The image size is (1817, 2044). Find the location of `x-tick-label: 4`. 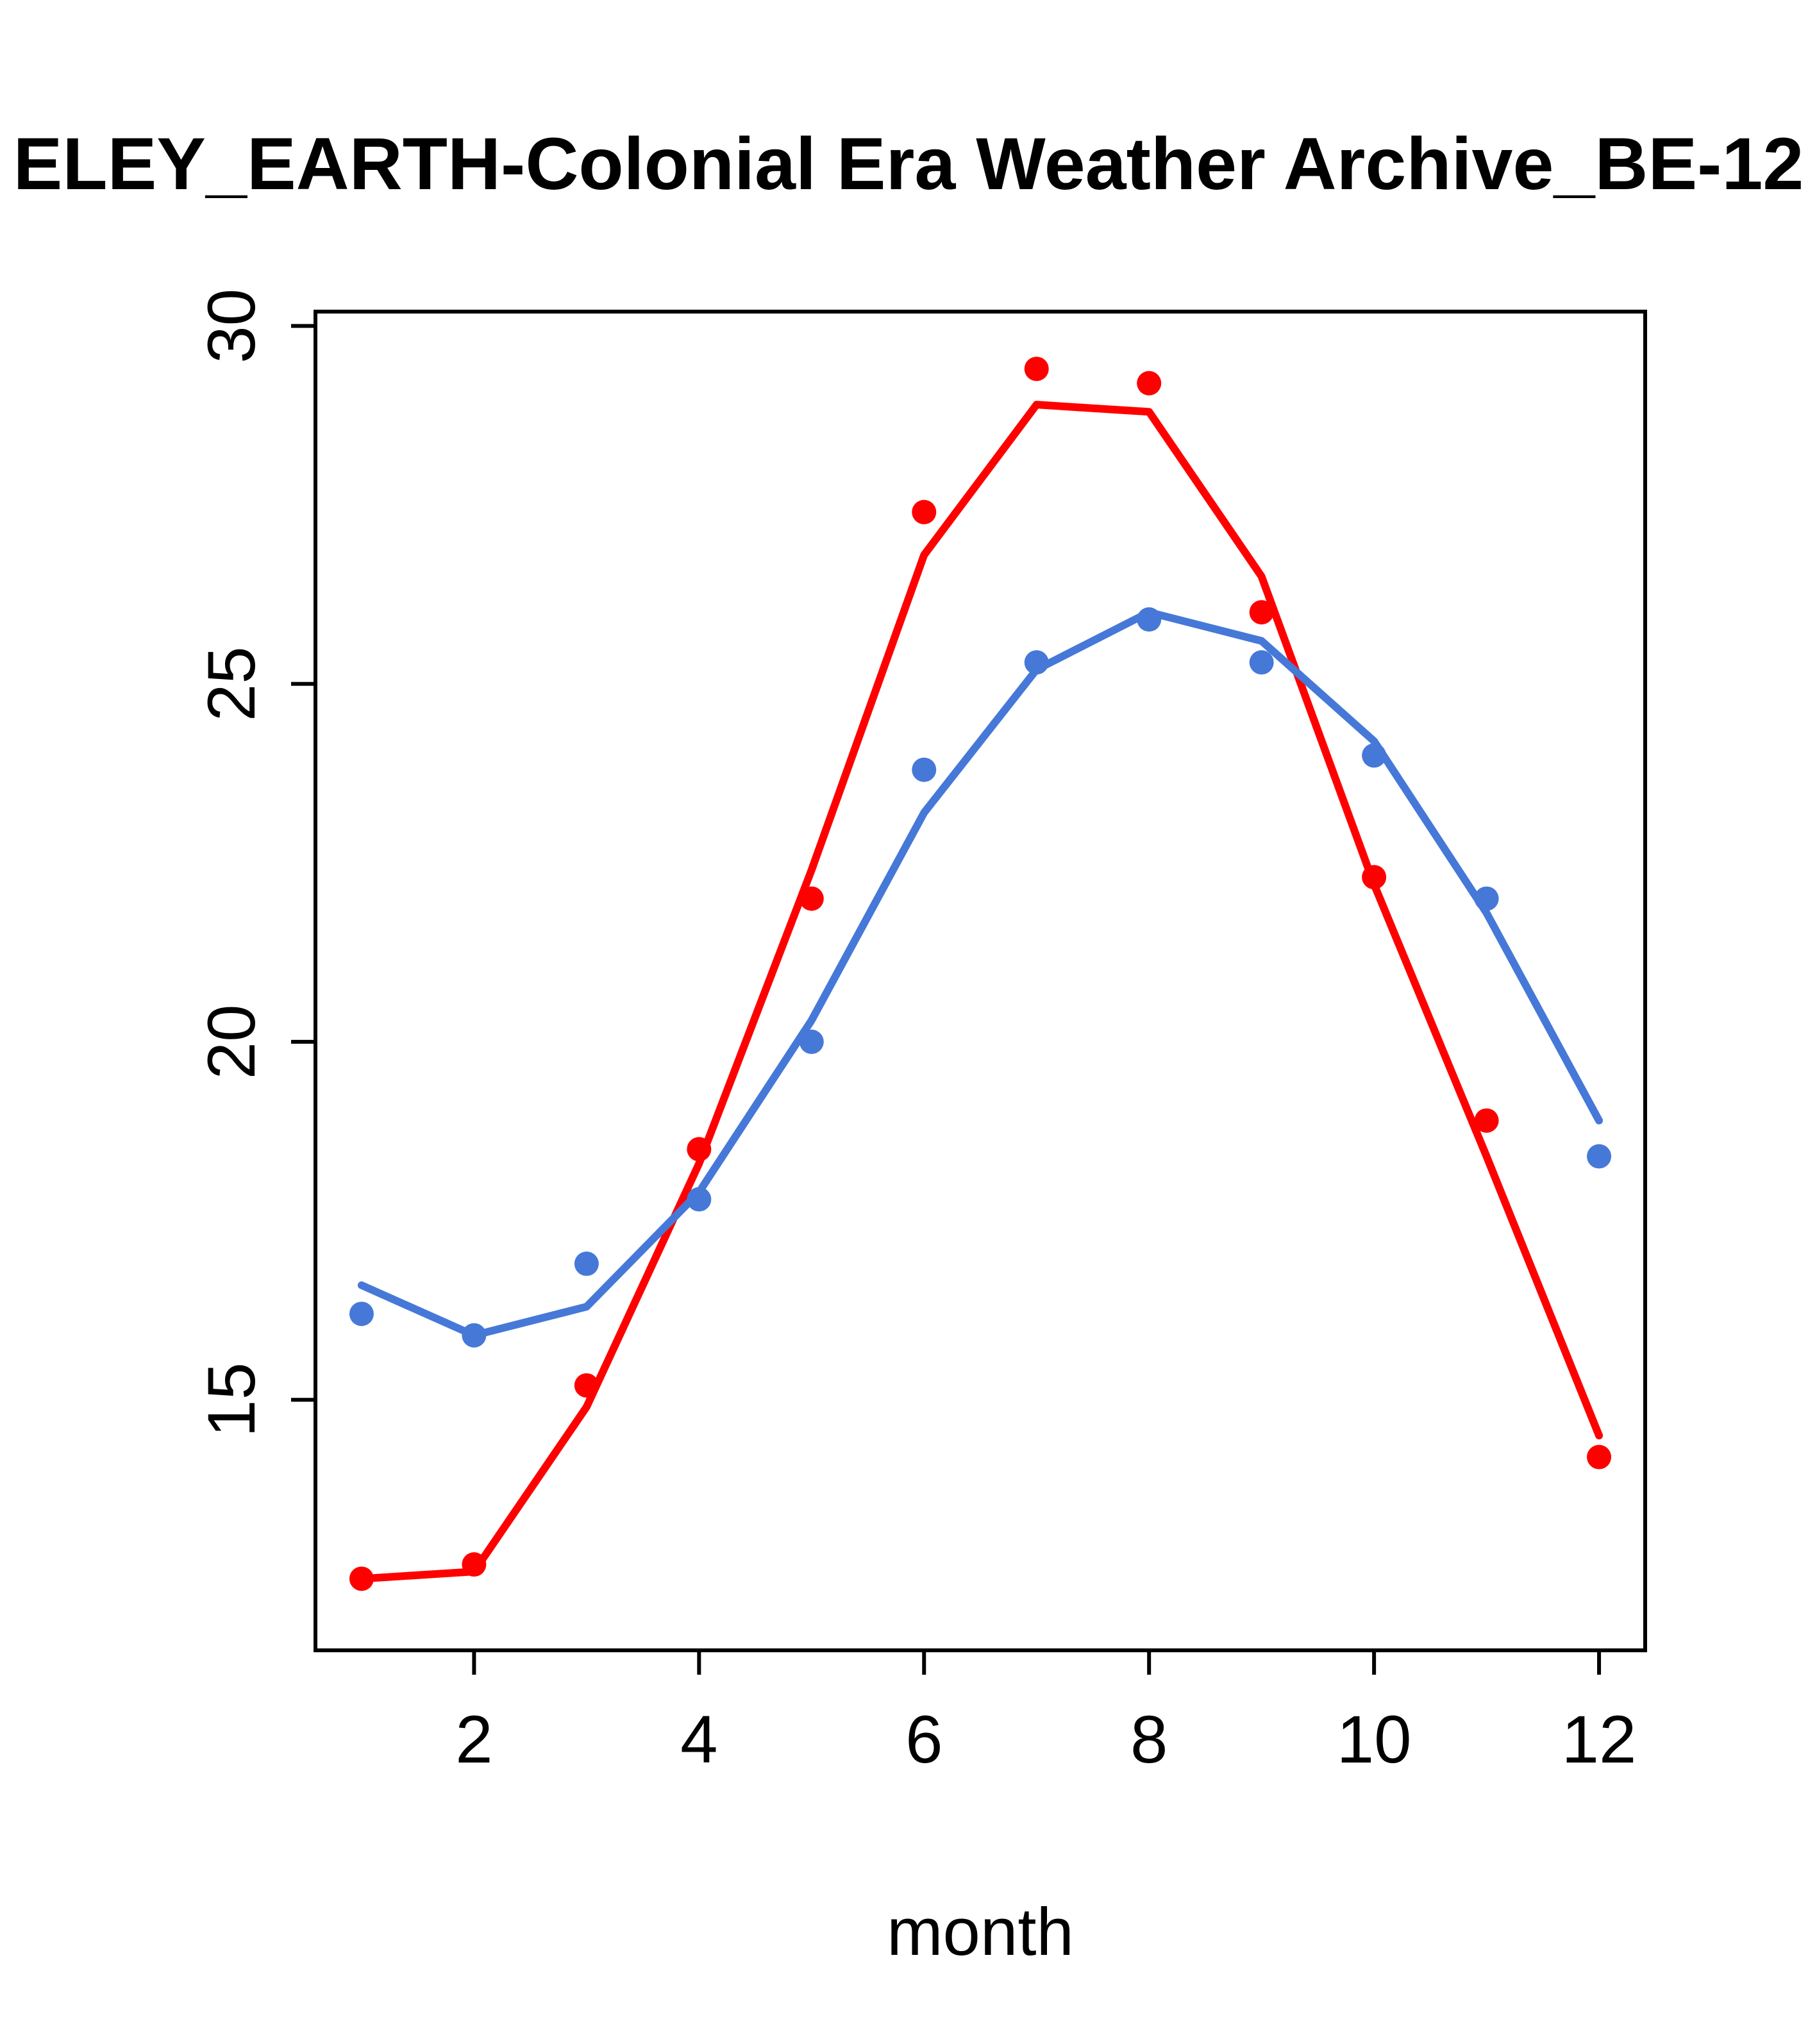

x-tick-label: 4 is located at coordinates (698, 1740).